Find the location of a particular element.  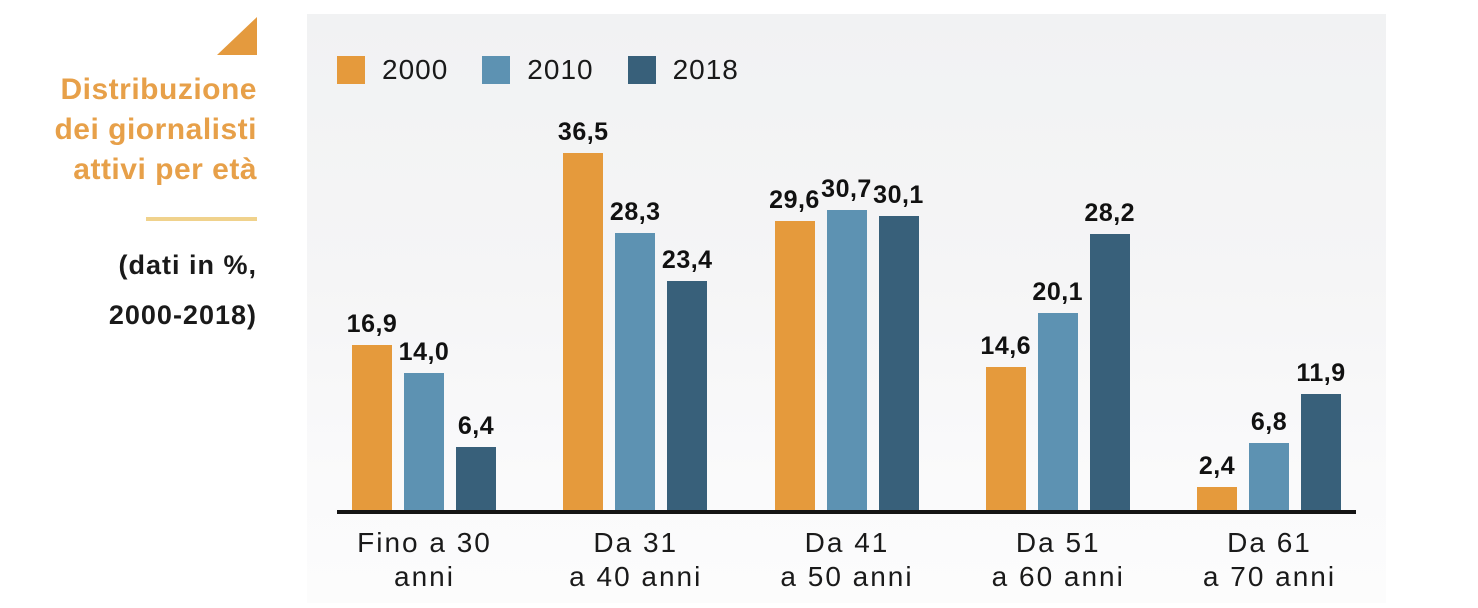

bar-2010: 6,8 is located at coordinates (1269, 459).